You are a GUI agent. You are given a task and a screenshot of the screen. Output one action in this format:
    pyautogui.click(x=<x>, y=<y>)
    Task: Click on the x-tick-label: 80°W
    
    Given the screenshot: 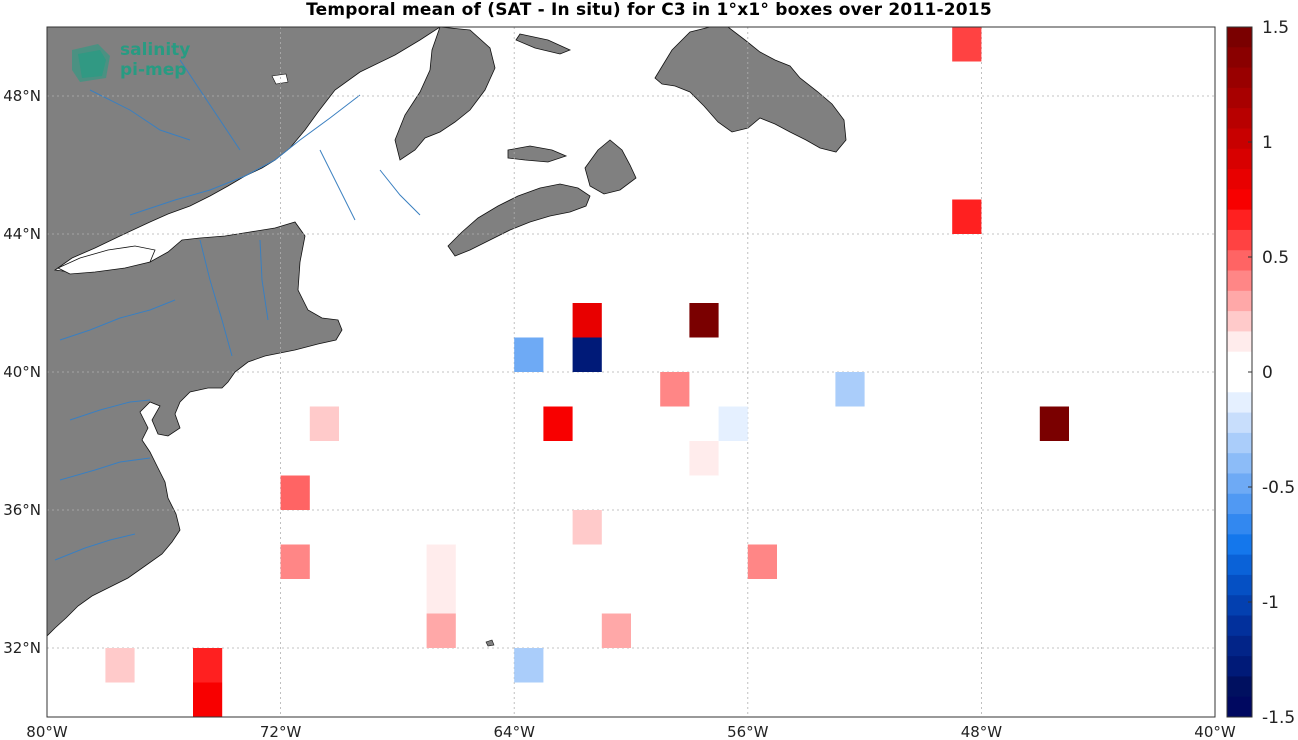 What is the action you would take?
    pyautogui.click(x=47, y=731)
    